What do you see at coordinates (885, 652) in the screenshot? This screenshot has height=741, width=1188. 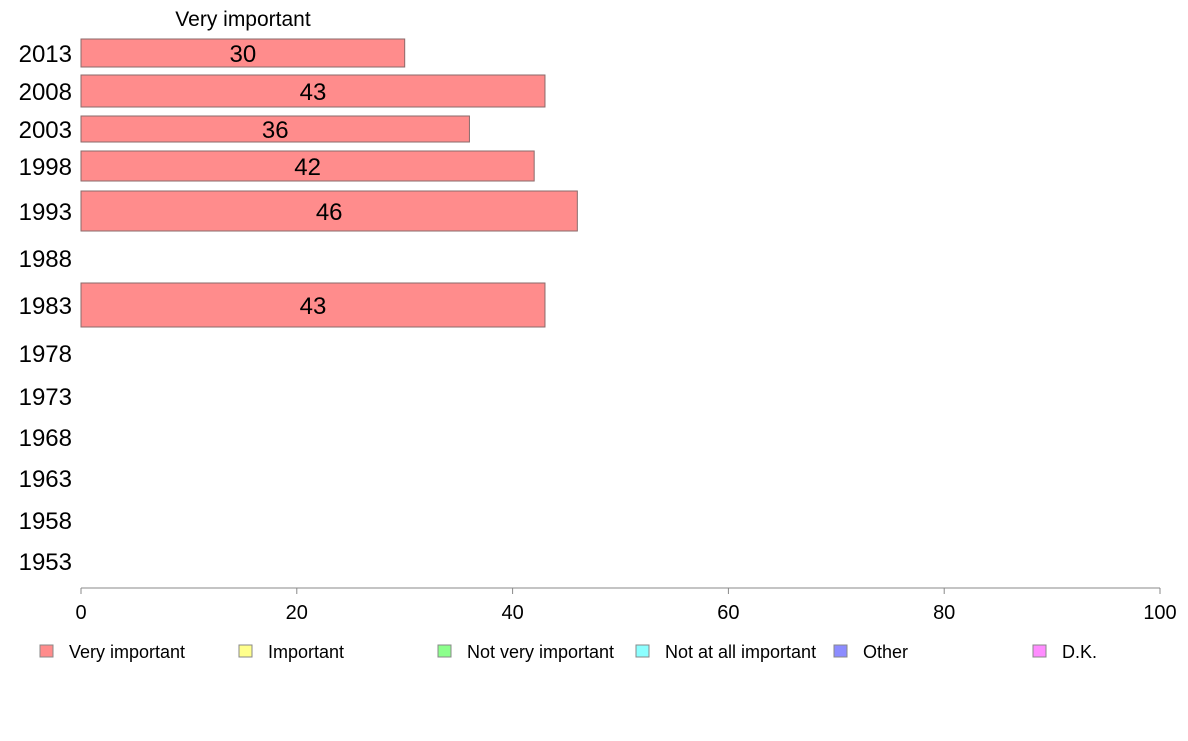 I see `legend-label: Other` at bounding box center [885, 652].